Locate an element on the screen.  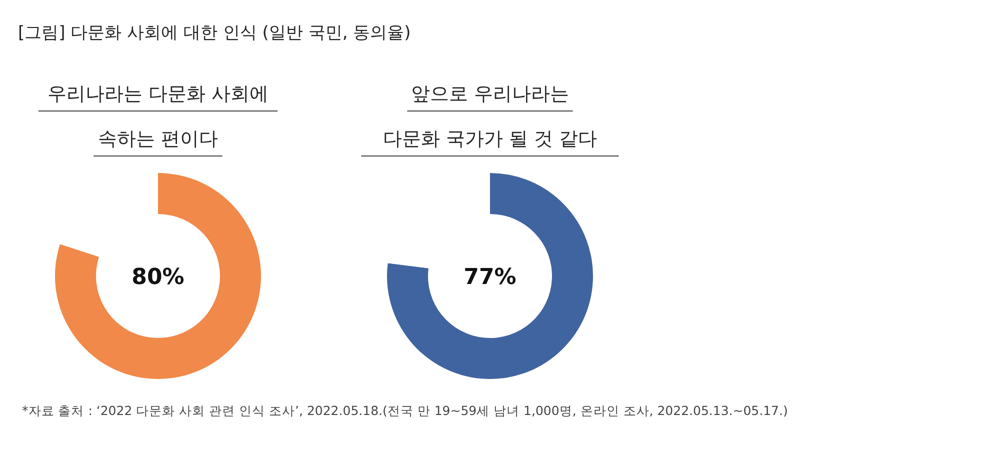
text: [그림] 다문화 사회에 대한 인식 (일반 국민, 동의율) is located at coordinates (214, 33).